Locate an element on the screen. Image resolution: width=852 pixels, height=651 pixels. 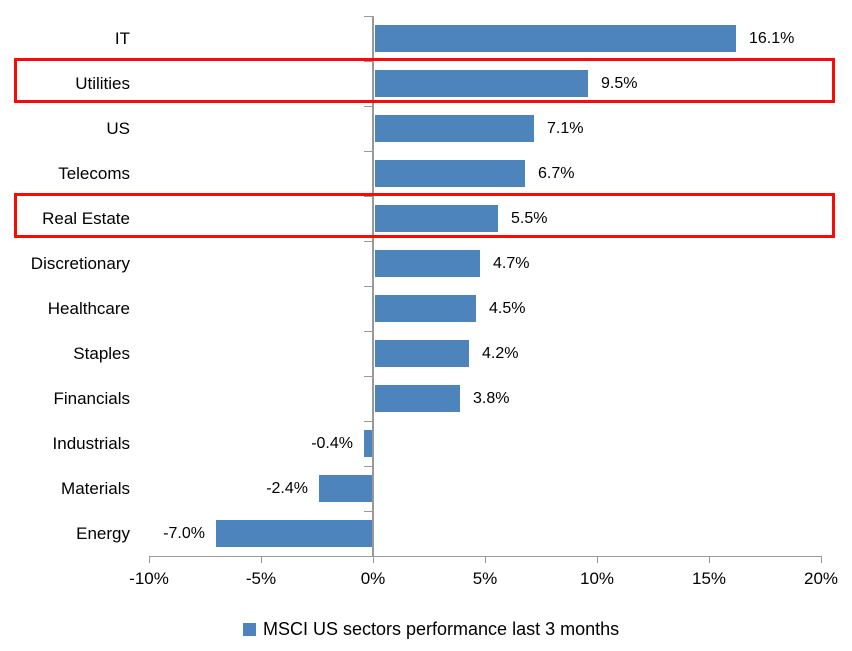
x-axis-tick-label: 10% is located at coordinates (597, 578).